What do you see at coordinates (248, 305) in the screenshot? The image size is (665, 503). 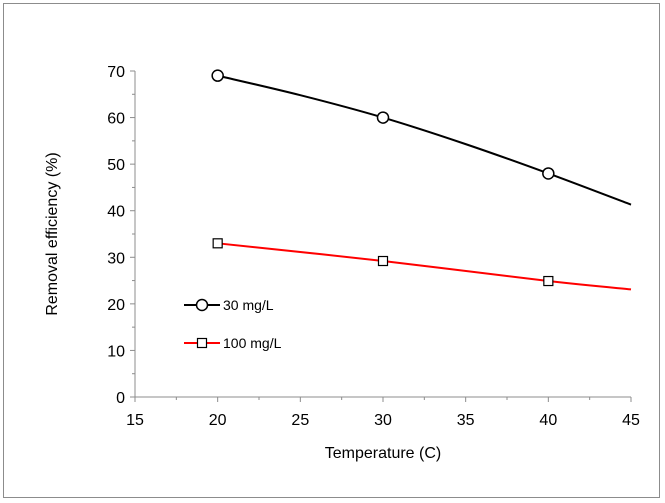 I see `legend-label: 30 mg/L` at bounding box center [248, 305].